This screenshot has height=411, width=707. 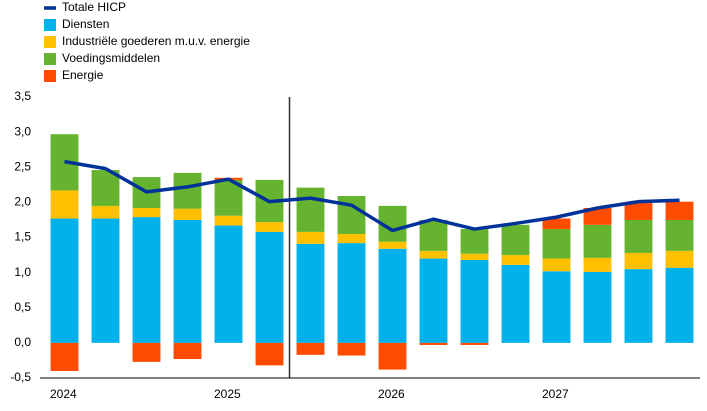 I want to click on x-tick-label: 2026, so click(x=391, y=394).